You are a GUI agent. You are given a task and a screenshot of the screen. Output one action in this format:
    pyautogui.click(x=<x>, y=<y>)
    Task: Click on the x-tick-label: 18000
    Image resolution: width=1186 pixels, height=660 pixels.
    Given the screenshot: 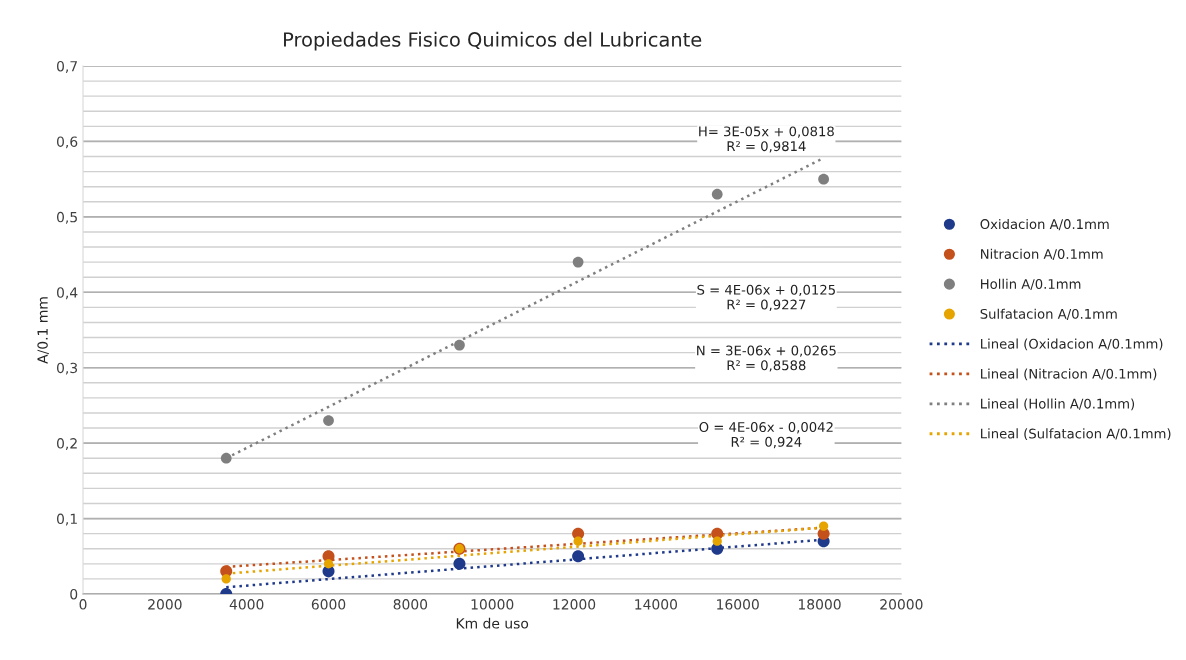 What is the action you would take?
    pyautogui.click(x=819, y=604)
    